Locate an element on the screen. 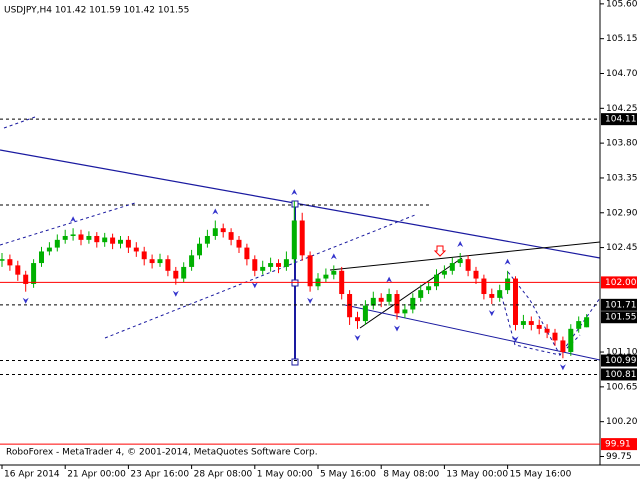 This screenshot has width=640, height=480. y-tick-label: 104.70 is located at coordinates (622, 74).